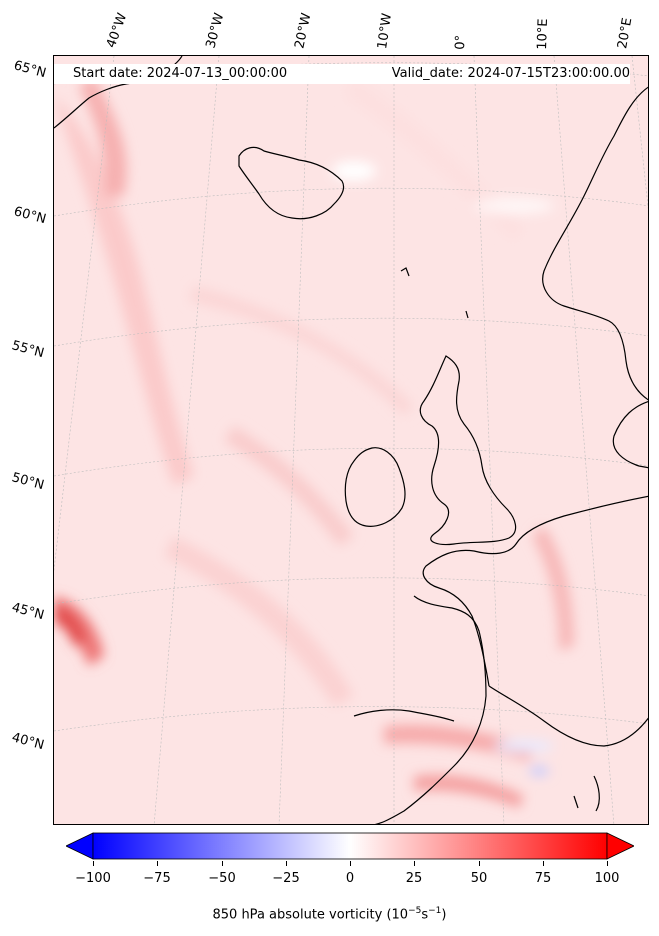 The image size is (659, 936). What do you see at coordinates (93, 878) in the screenshot?
I see `colorbar-tick-label: −100` at bounding box center [93, 878].